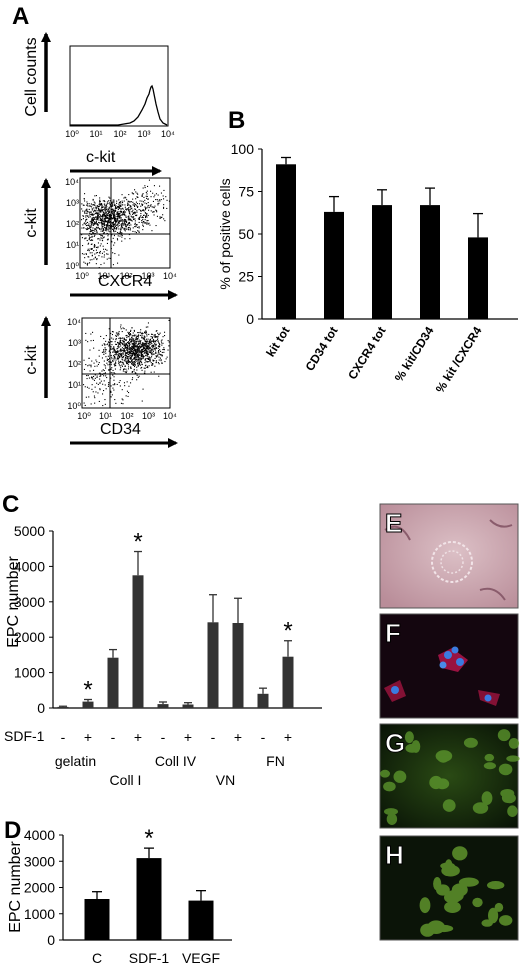 Image resolution: width=520 pixels, height=969 pixels. I want to click on y-tick-label: 1000, so click(39, 914).